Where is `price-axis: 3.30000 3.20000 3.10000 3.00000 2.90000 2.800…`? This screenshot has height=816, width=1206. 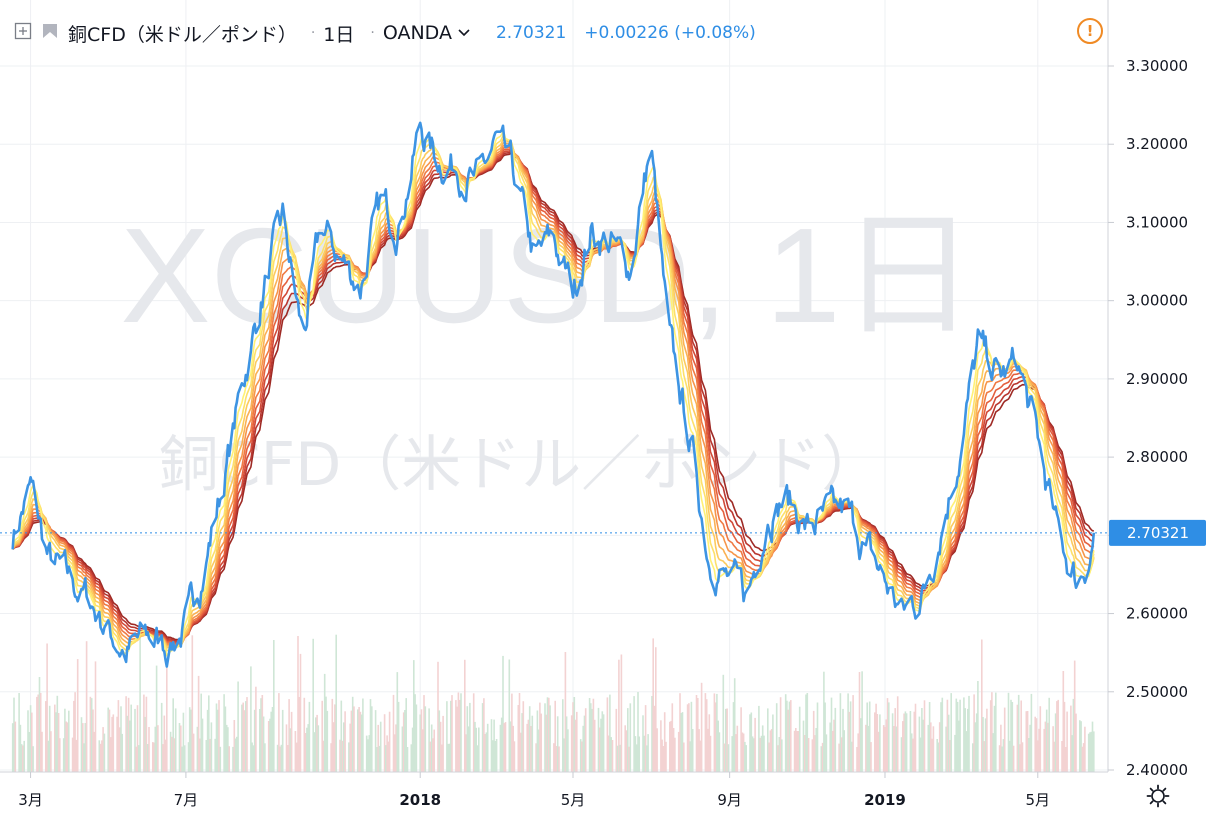
price-axis: 3.30000 3.20000 3.10000 3.00000 2.90000 2.800… is located at coordinates (1148, 418).